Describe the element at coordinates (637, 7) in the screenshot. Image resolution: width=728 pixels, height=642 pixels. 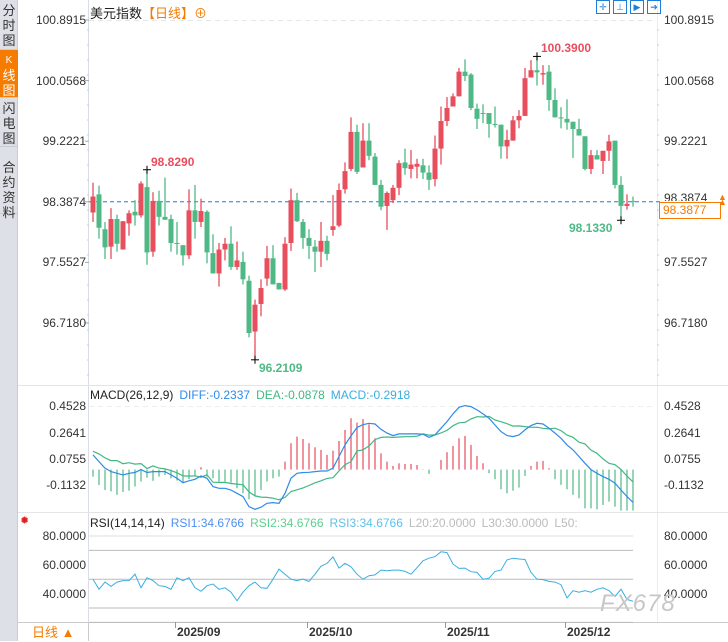
I see `play-forward-icon: ▶` at that location.